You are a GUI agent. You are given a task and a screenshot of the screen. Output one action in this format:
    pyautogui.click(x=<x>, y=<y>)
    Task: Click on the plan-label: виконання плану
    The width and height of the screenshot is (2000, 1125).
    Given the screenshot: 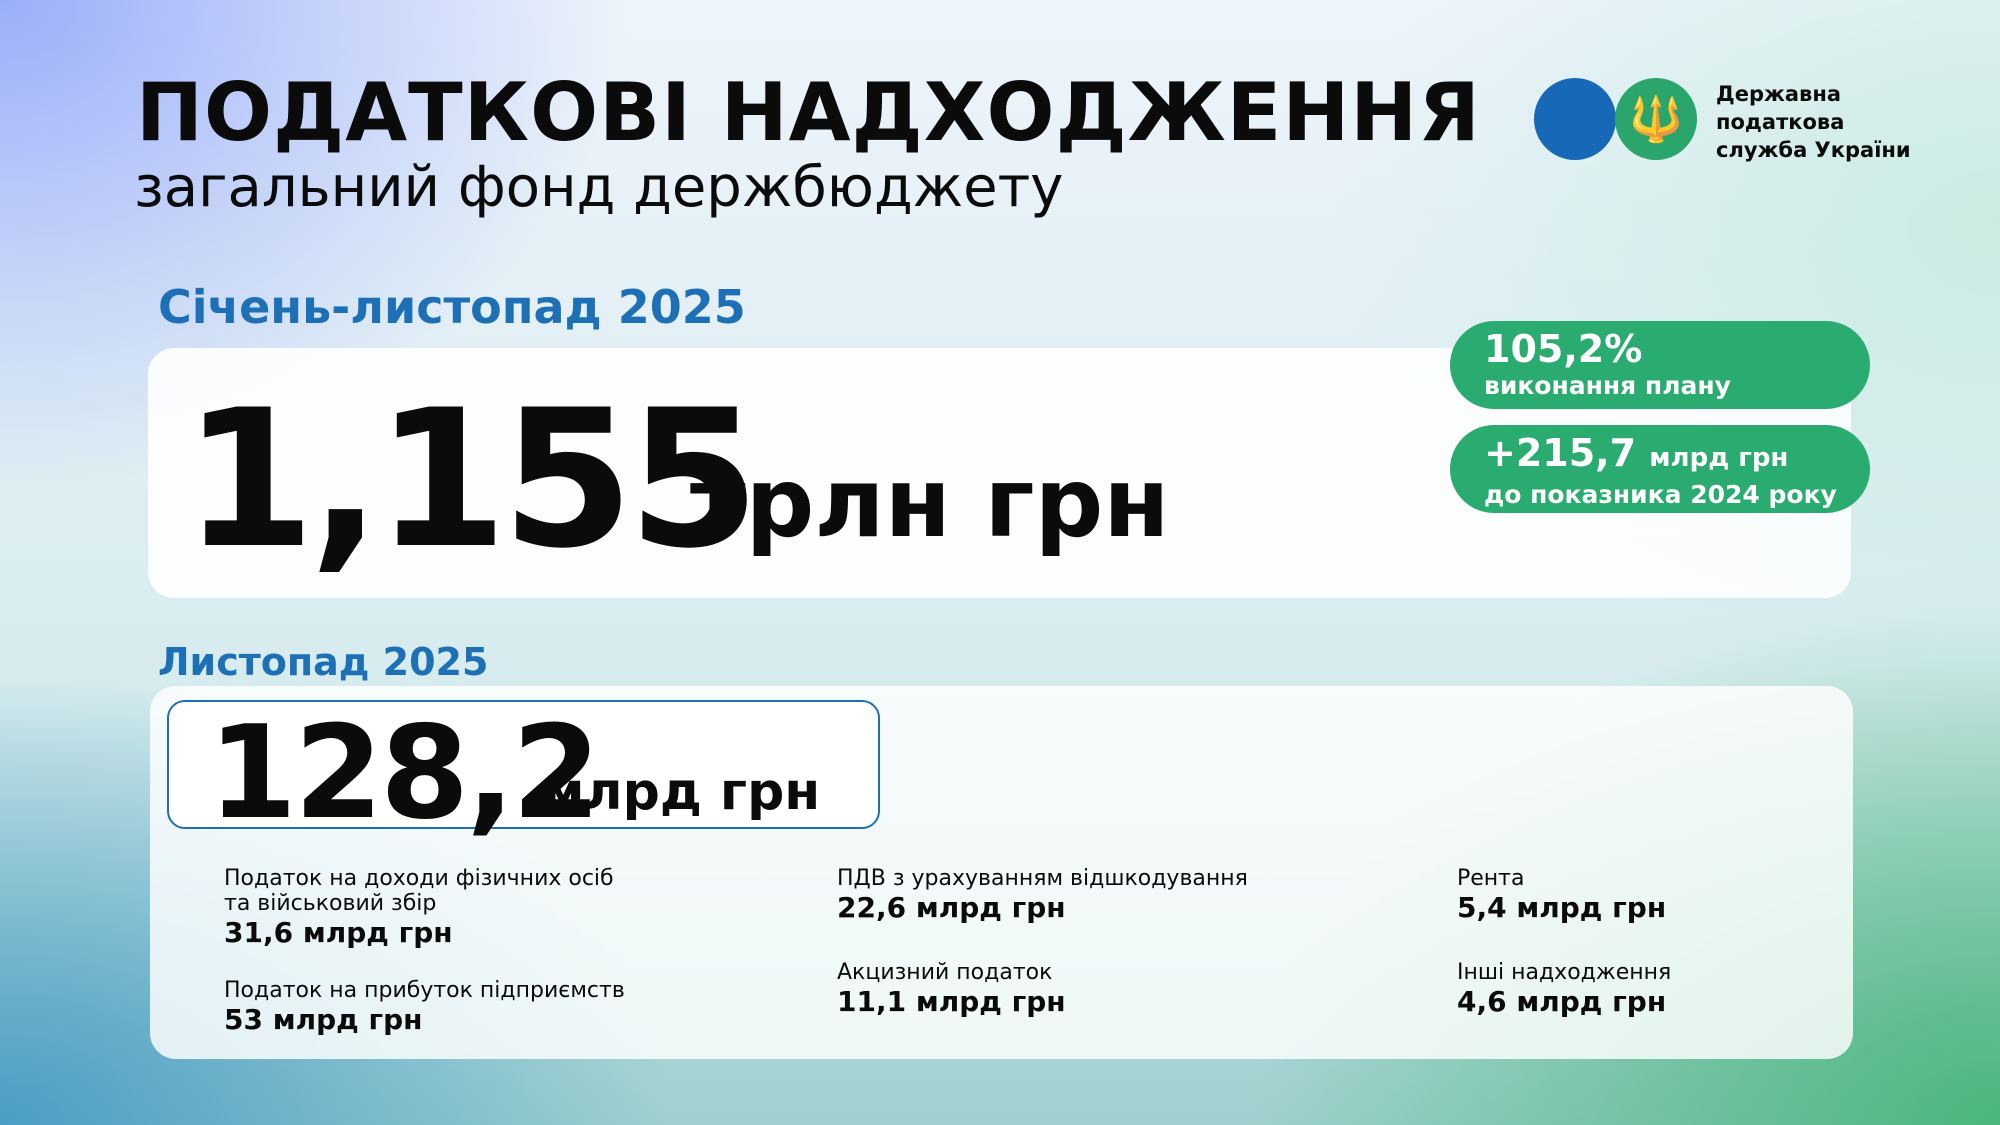 What is the action you would take?
    pyautogui.click(x=1607, y=385)
    